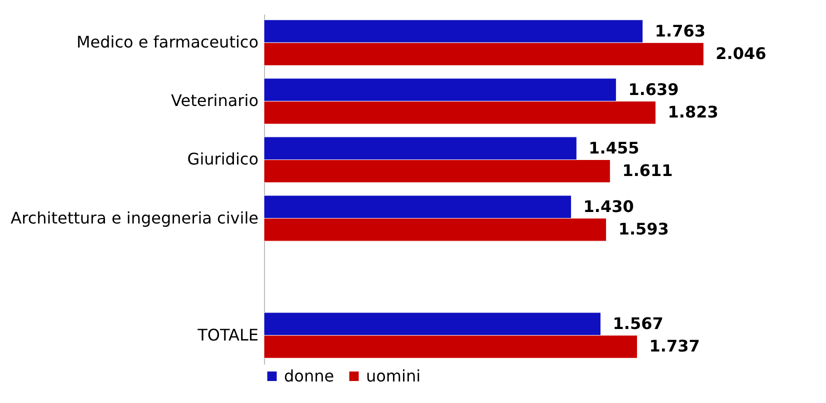  What do you see at coordinates (680, 30) in the screenshot?
I see `data-label: 1.763` at bounding box center [680, 30].